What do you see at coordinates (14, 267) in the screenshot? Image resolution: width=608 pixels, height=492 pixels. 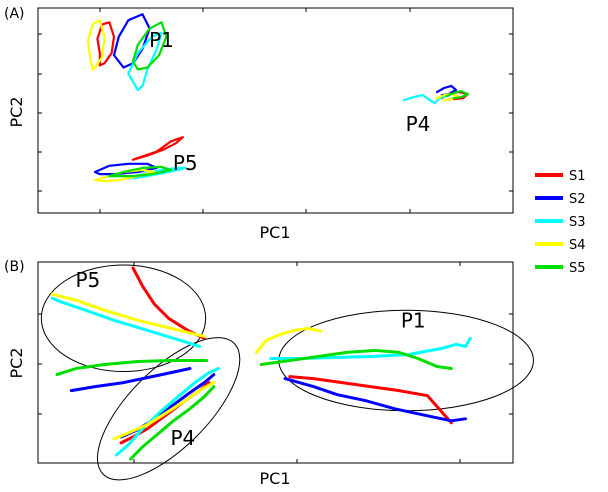 I see `panel-b-label: (B)` at bounding box center [14, 267].